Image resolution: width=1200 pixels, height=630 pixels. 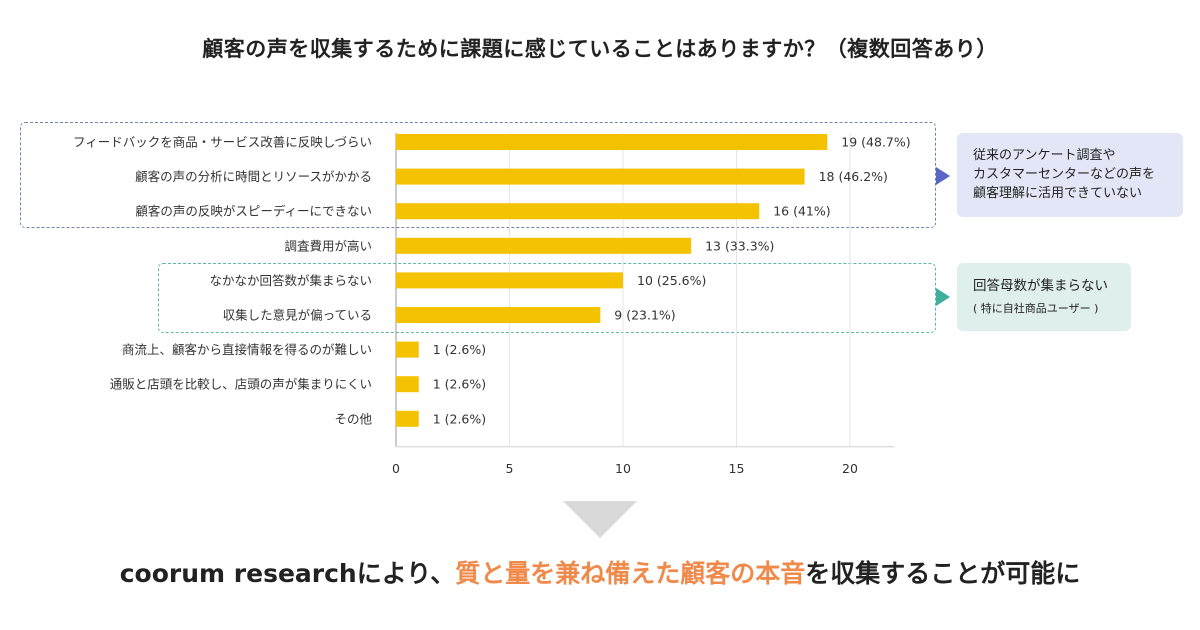 I want to click on data-label: 13 (33.3%), so click(x=739, y=245).